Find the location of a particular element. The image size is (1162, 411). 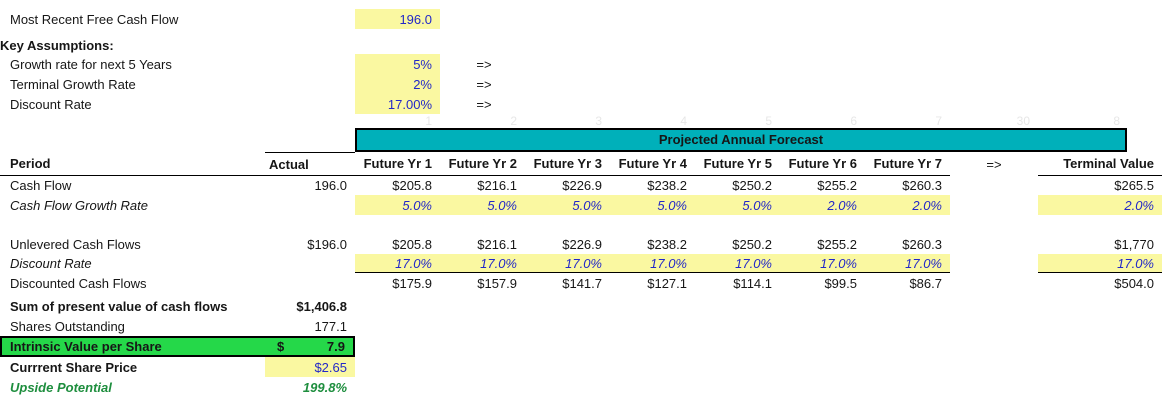

cash-flow-y6: $255.2 is located at coordinates (837, 185).